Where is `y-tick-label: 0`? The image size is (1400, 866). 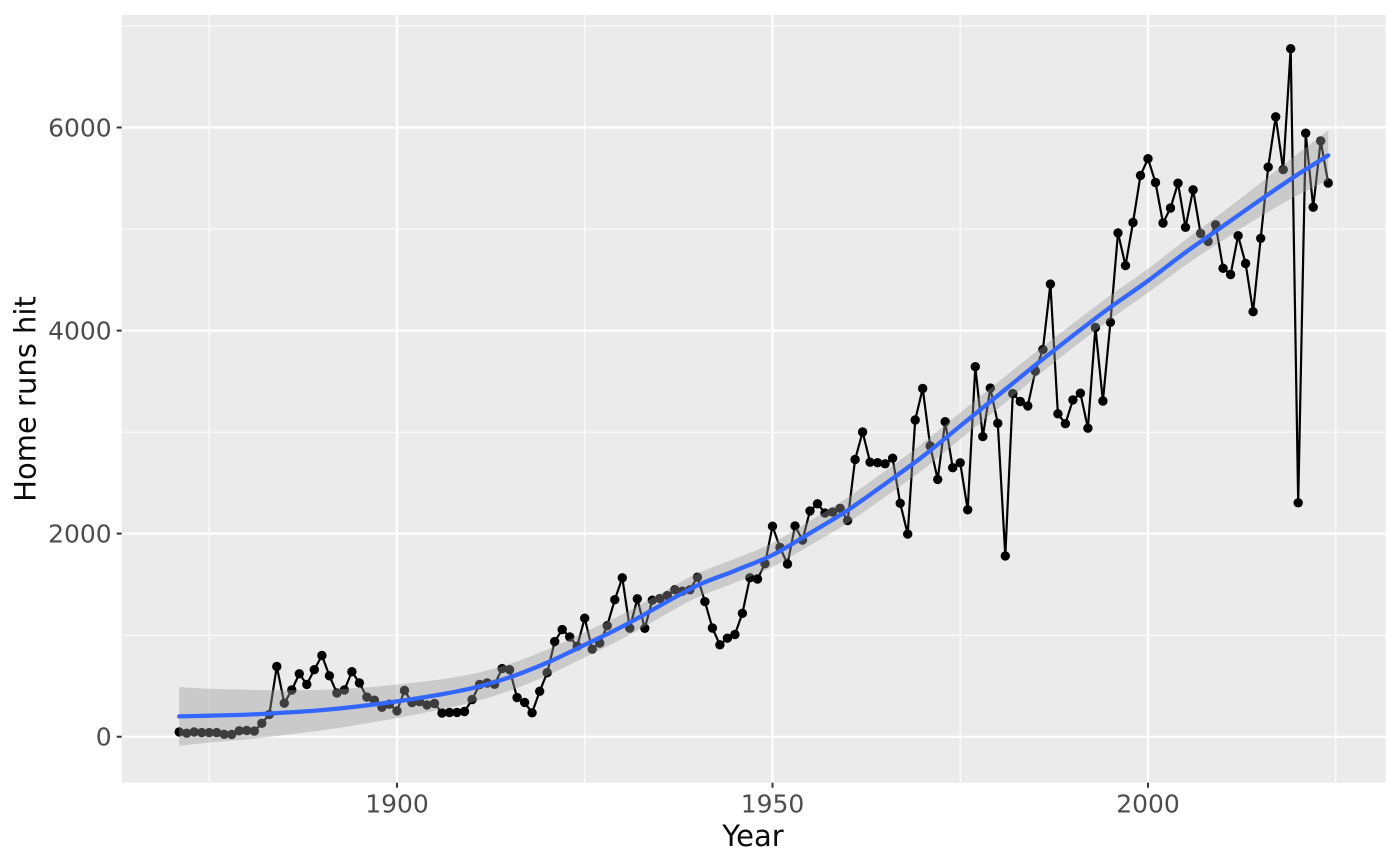
y-tick-label: 0 is located at coordinates (104, 737).